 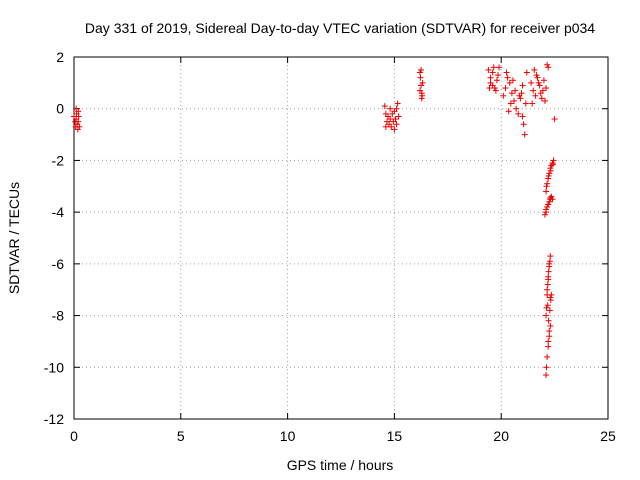 I want to click on x-tick-labels: 0 5 10 15 20 25, so click(x=343, y=436).